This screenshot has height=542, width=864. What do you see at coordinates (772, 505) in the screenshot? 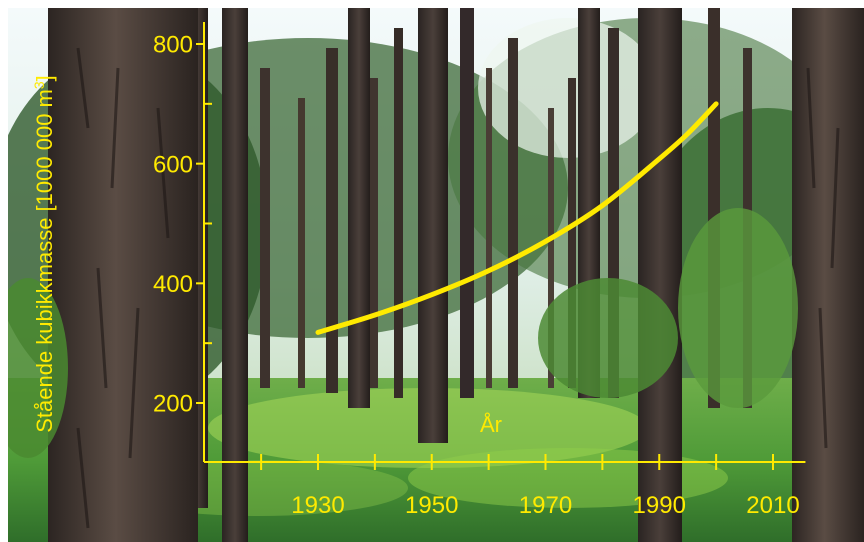
I see `x-tick-label: 2010` at bounding box center [772, 505].